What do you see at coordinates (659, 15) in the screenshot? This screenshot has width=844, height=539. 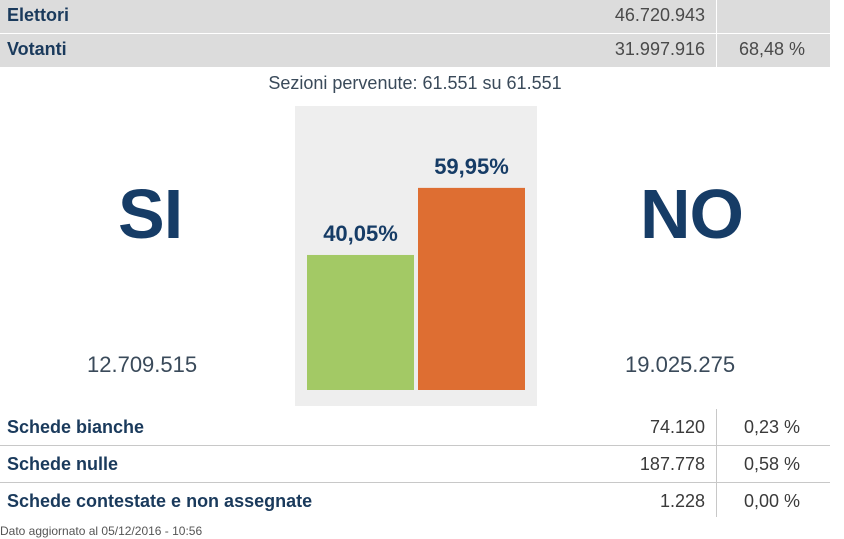 I see `row-value: 46.720.943` at bounding box center [659, 15].